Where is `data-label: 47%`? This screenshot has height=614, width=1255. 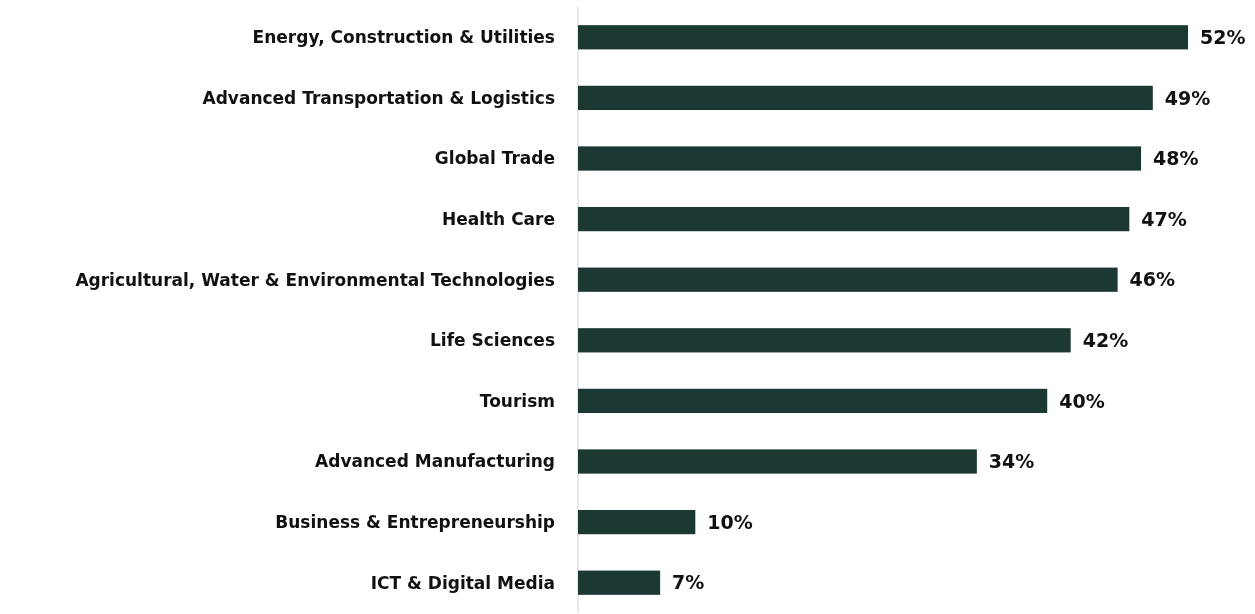 data-label: 47% is located at coordinates (1164, 218).